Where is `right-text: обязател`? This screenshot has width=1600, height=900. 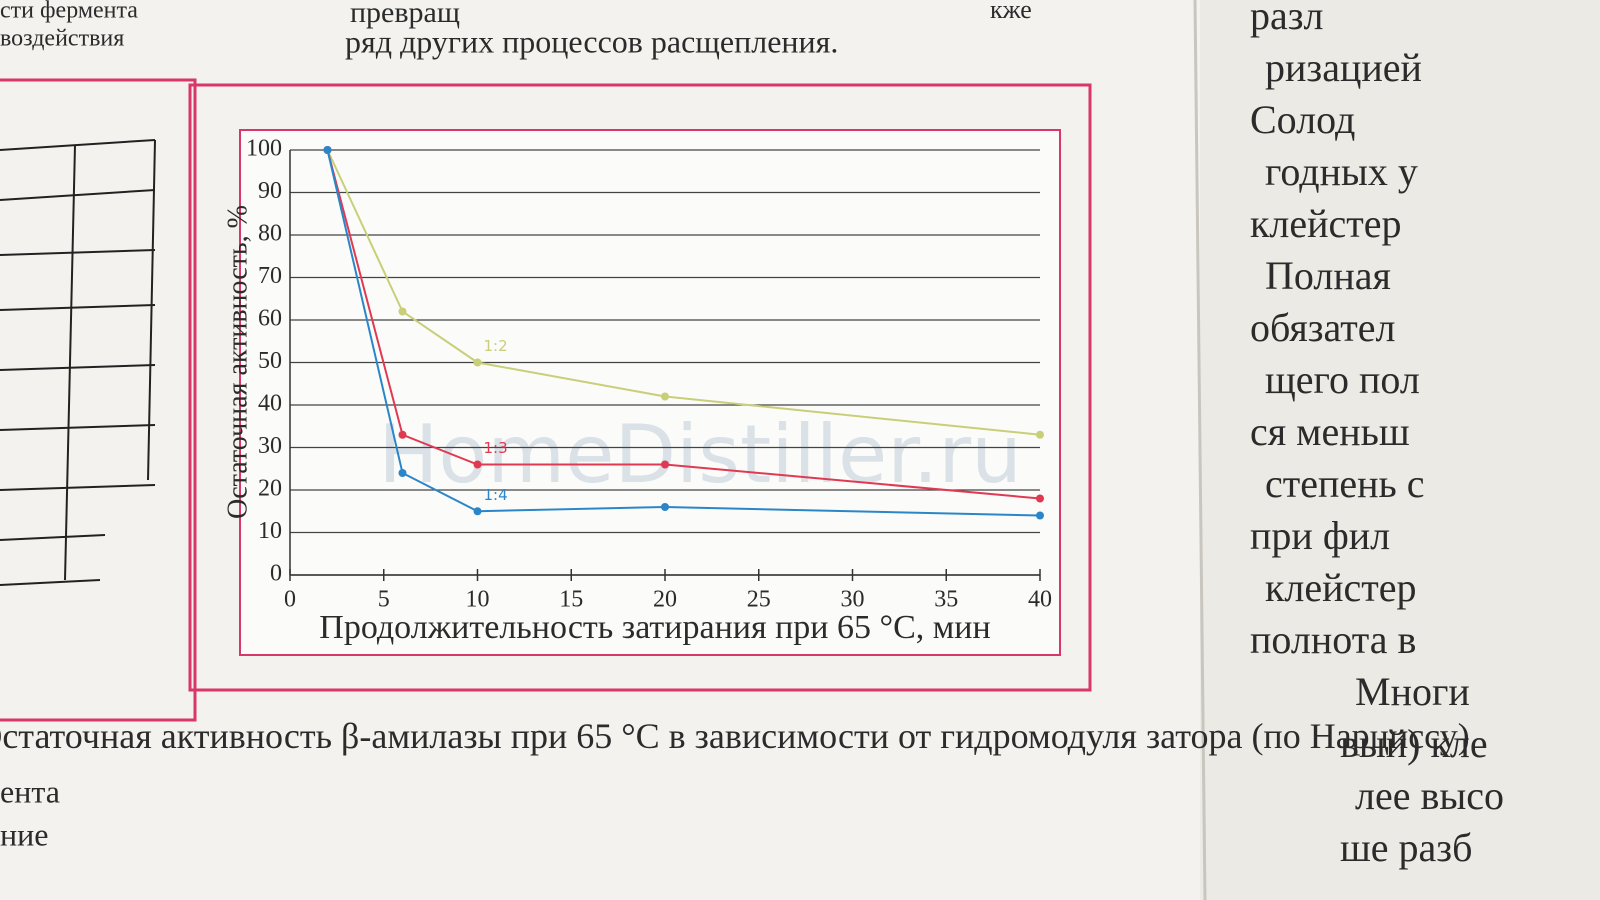 right-text: обязател is located at coordinates (1323, 327).